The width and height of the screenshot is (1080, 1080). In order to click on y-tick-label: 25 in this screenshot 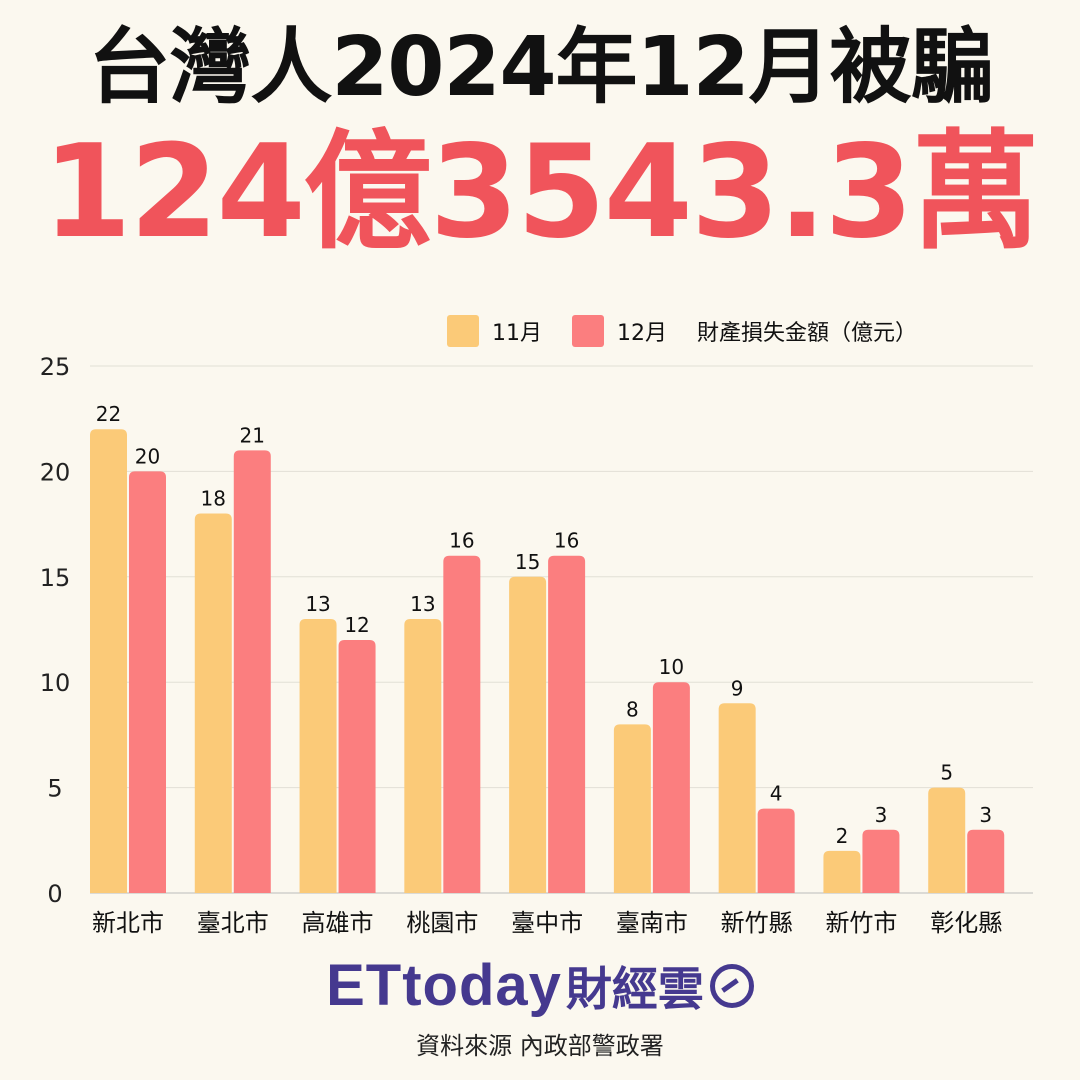, I will do `click(55, 367)`.